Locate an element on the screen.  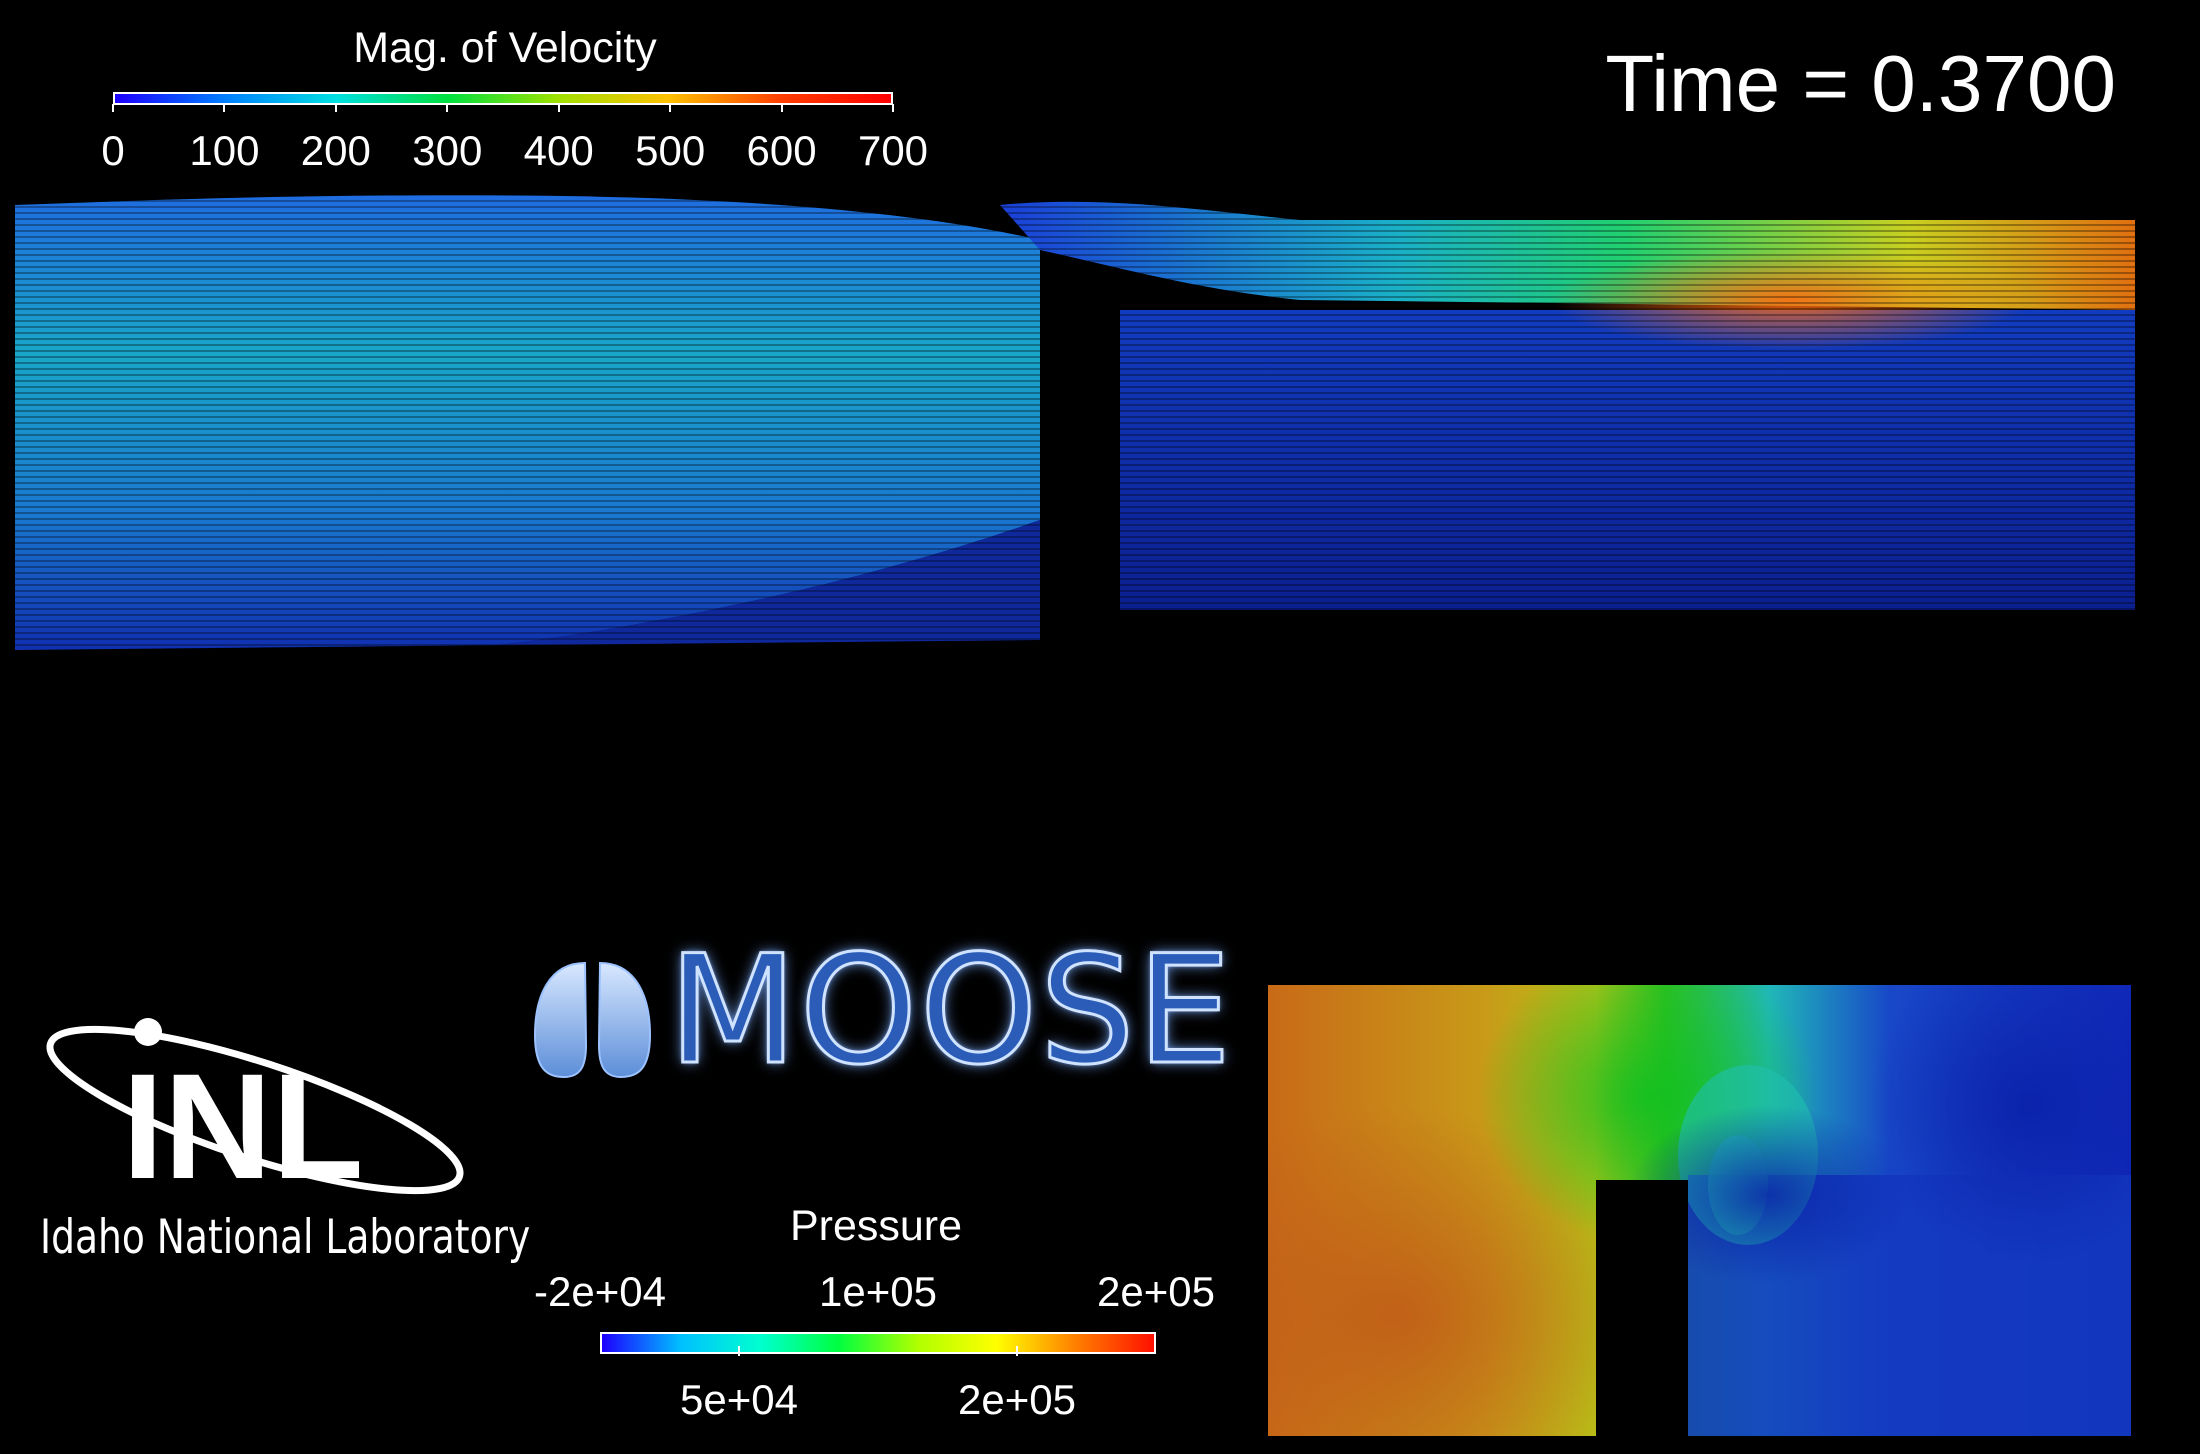
pressure-bottom-tick-label: 2e+05 is located at coordinates (1017, 1399).